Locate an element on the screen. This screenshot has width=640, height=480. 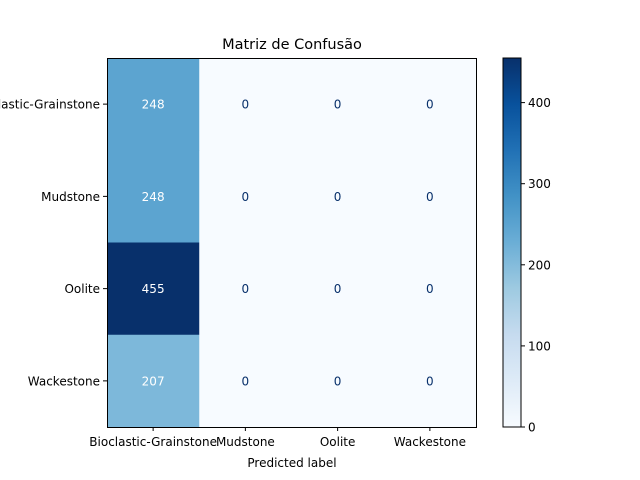
y-tick-label: Oolite is located at coordinates (82, 289).